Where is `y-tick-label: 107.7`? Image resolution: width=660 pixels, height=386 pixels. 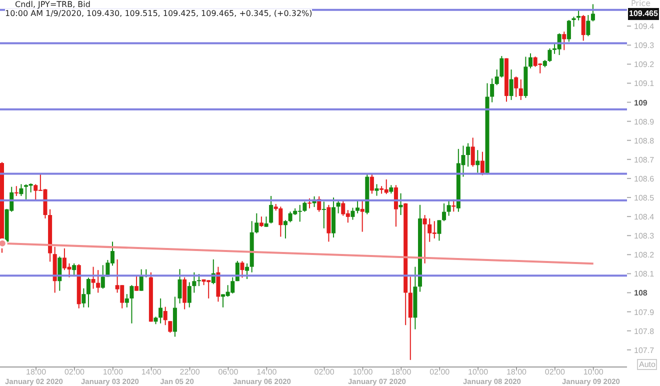 y-tick-label: 107.7 is located at coordinates (644, 350).